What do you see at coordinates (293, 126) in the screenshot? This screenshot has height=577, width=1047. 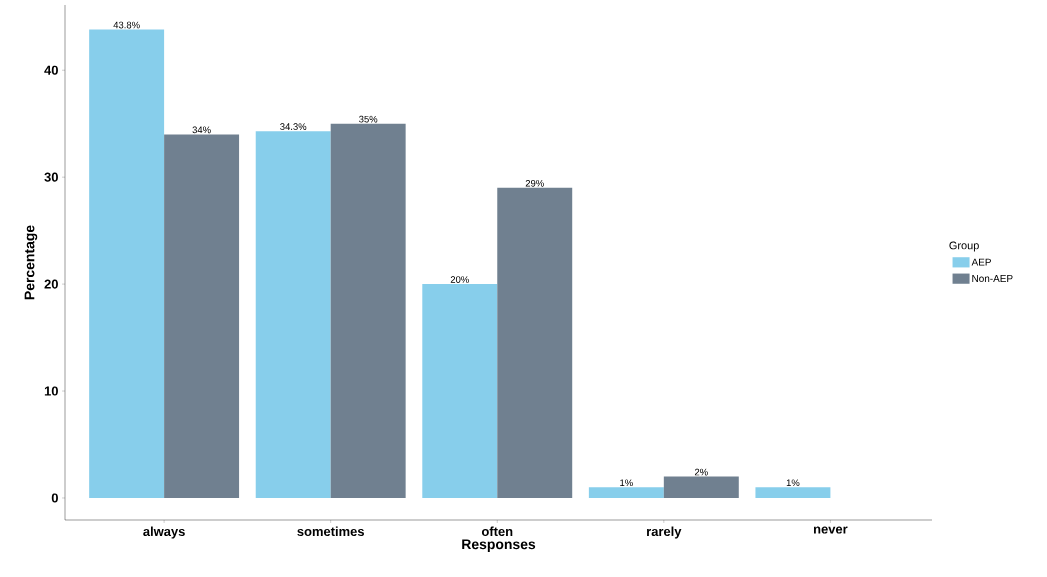 I see `data-label: 34.3%` at bounding box center [293, 126].